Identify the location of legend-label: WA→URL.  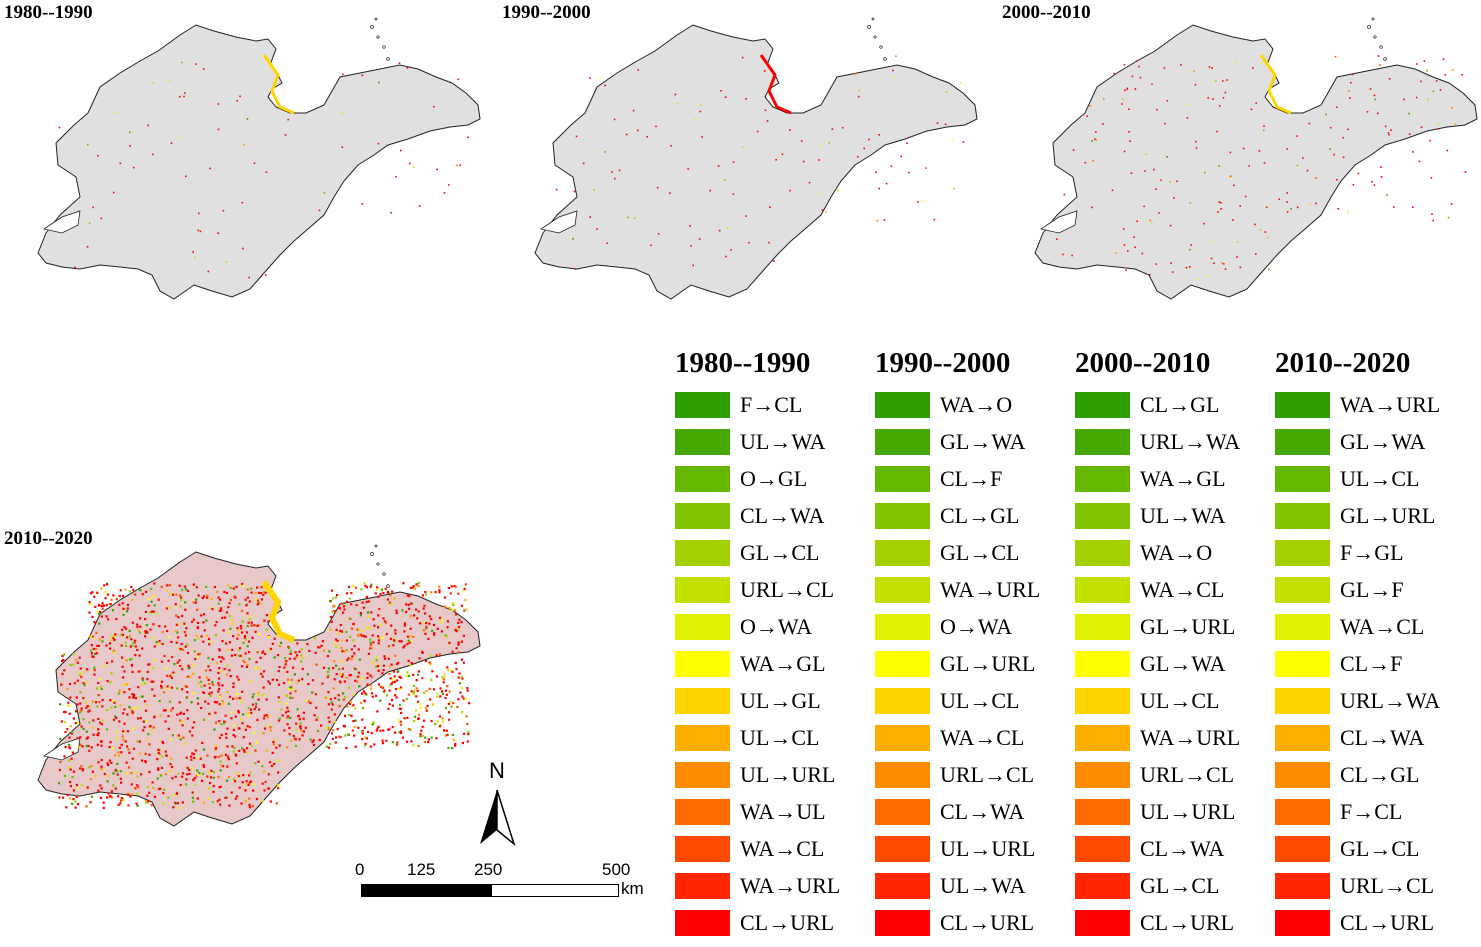
(790, 885).